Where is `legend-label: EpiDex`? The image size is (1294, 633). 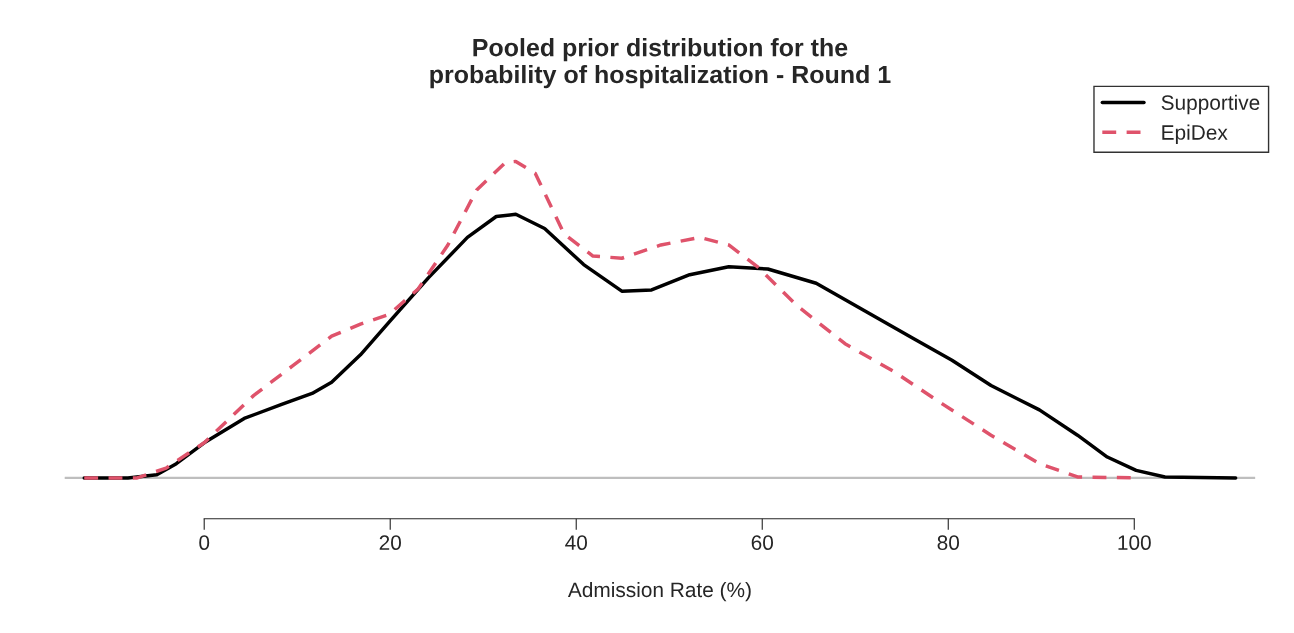 legend-label: EpiDex is located at coordinates (1195, 134).